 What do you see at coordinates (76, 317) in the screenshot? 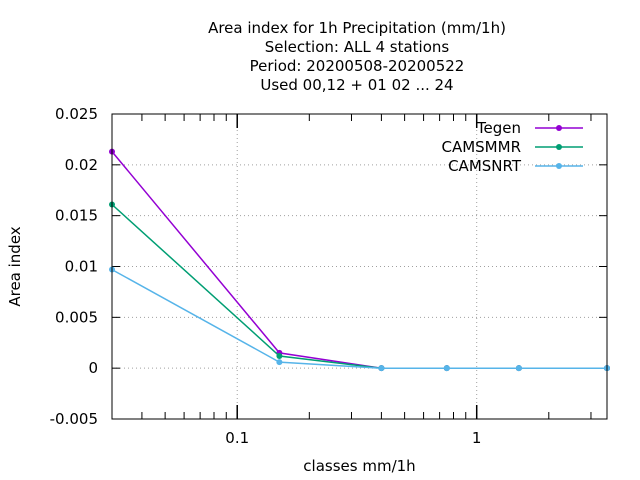
I see `y-tick-label: 0.005` at bounding box center [76, 317].